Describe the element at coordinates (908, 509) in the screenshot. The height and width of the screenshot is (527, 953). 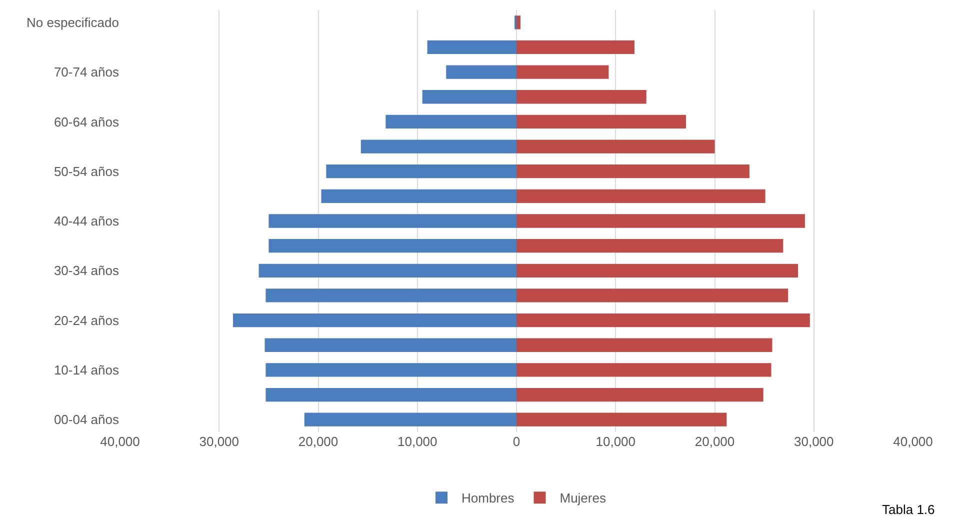
I see `text: Tabla 1.6` at that location.